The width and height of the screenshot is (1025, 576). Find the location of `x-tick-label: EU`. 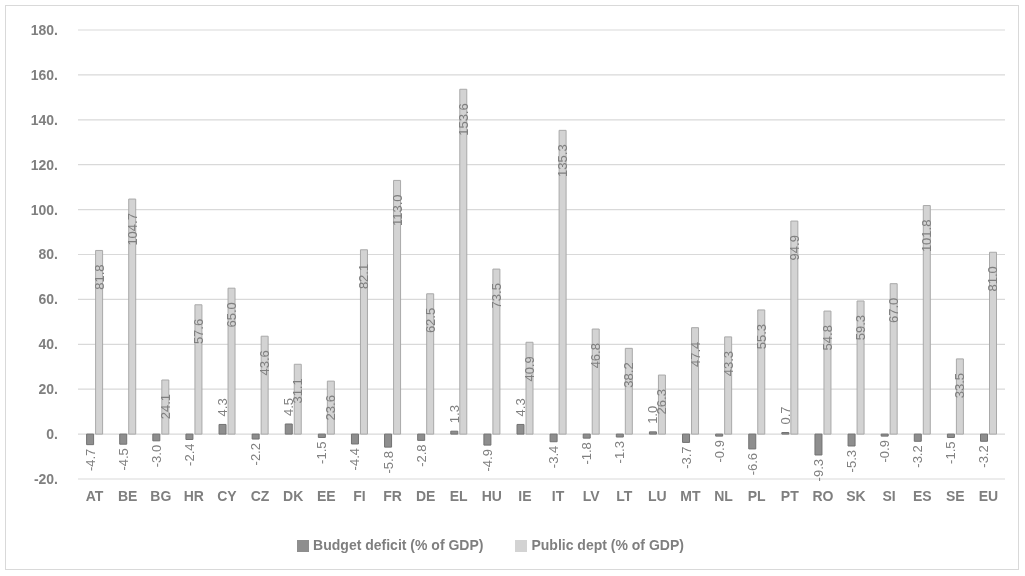

x-tick-label: EU is located at coordinates (988, 495).